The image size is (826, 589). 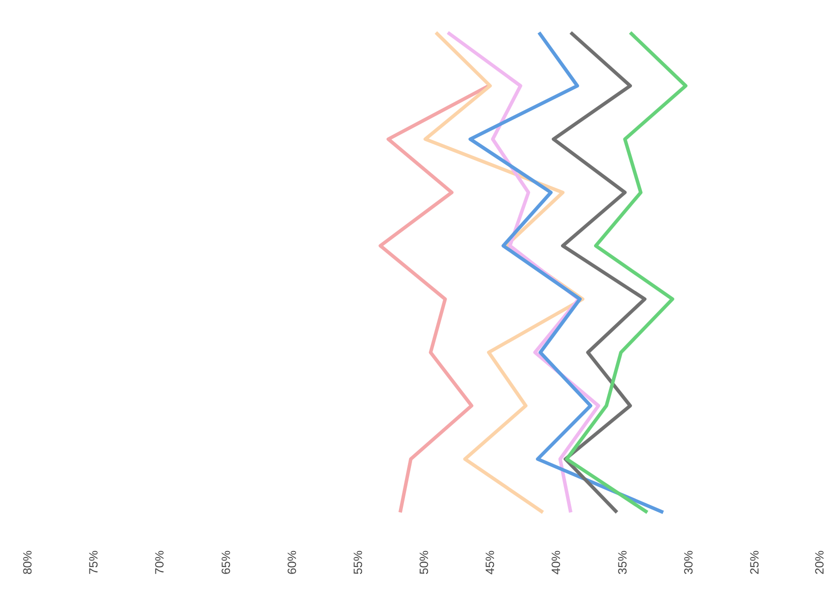 I want to click on x-tick-label: 40%, so click(x=556, y=562).